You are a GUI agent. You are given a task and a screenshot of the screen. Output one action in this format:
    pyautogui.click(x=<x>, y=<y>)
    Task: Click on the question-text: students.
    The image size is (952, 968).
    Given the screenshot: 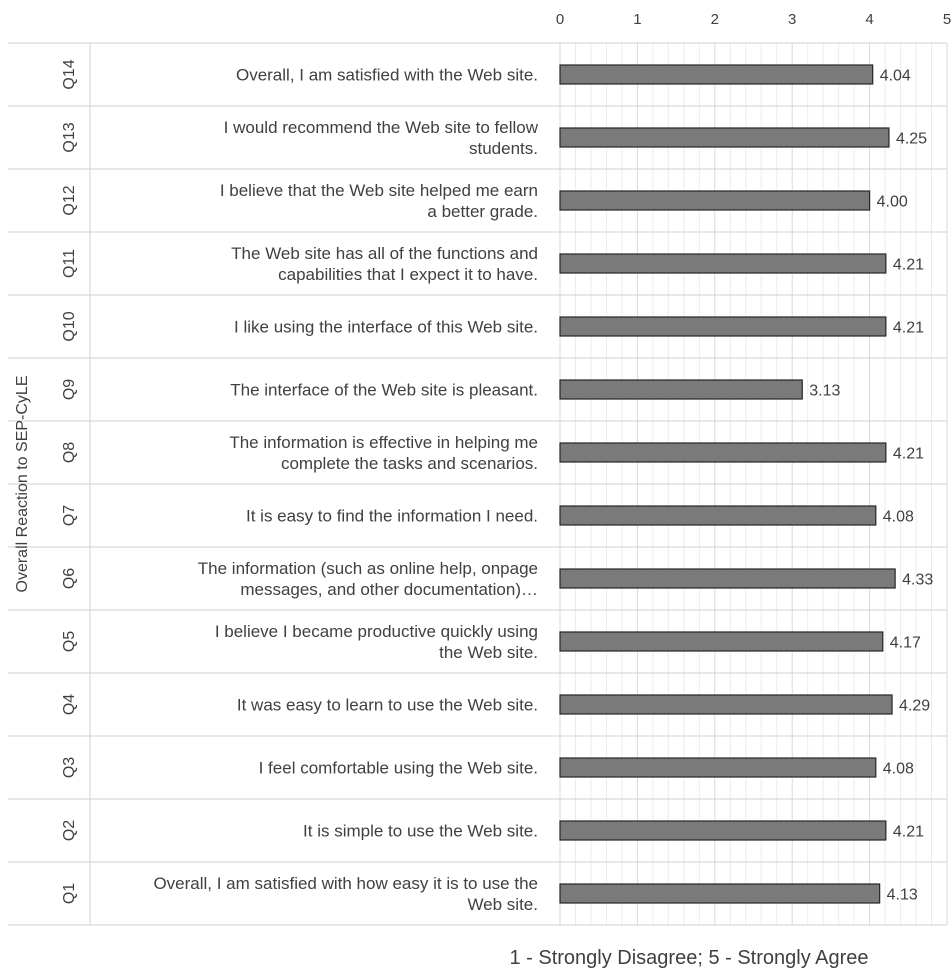 What is the action you would take?
    pyautogui.click(x=503, y=148)
    